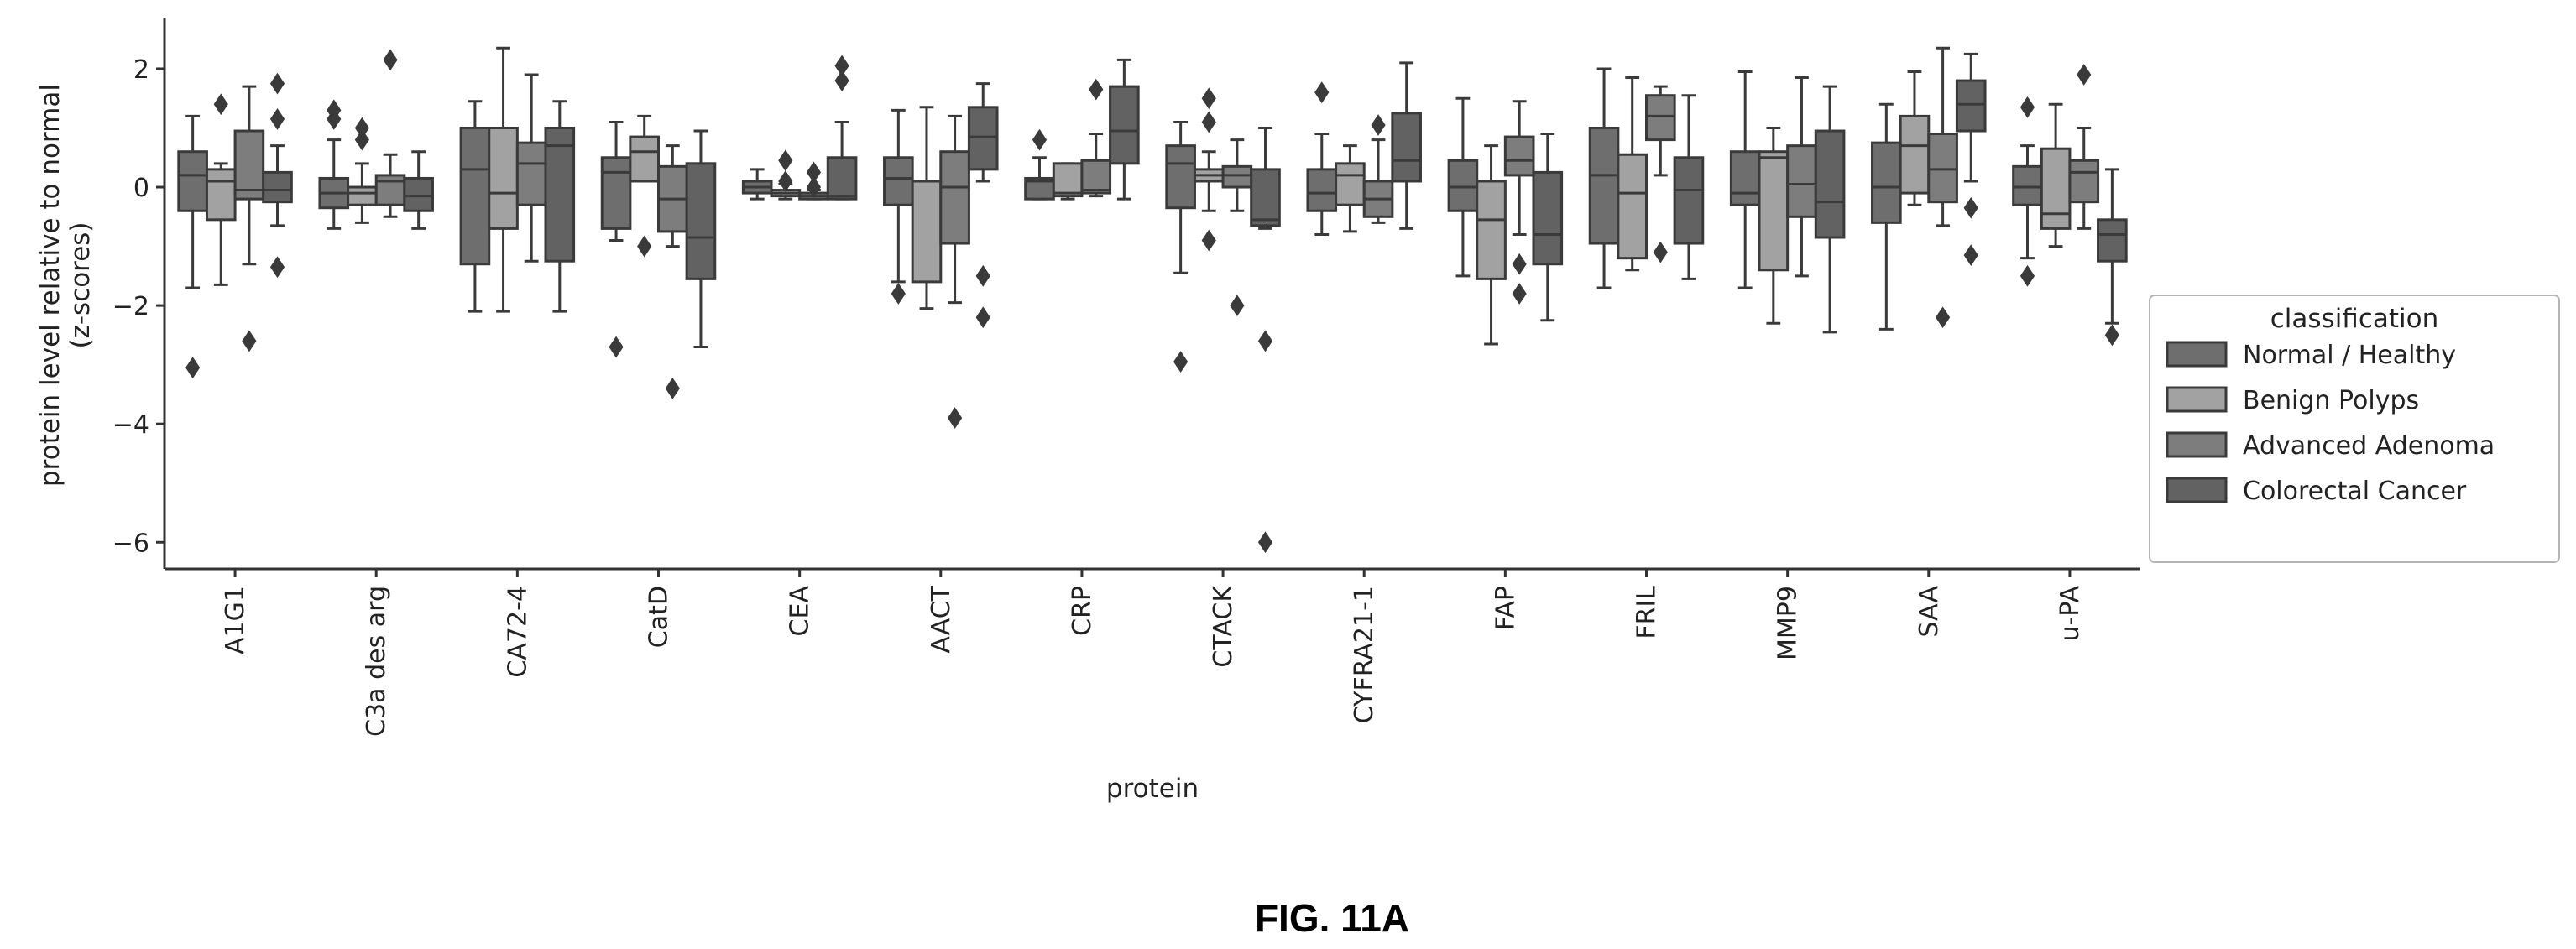 This screenshot has height=949, width=2576. I want to click on legend-swatch-colorectal-cancer, so click(2197, 490).